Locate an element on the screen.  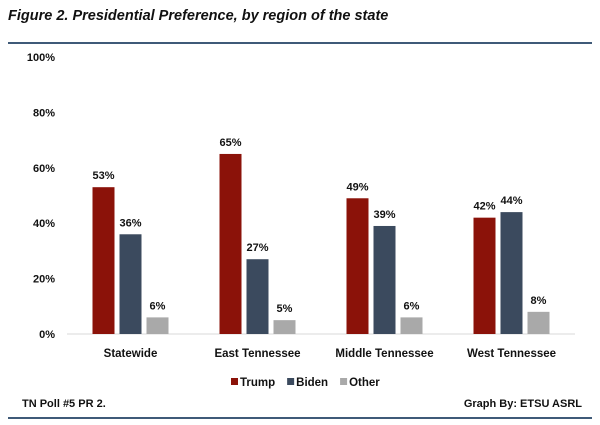
data-label: 44% is located at coordinates (511, 201).